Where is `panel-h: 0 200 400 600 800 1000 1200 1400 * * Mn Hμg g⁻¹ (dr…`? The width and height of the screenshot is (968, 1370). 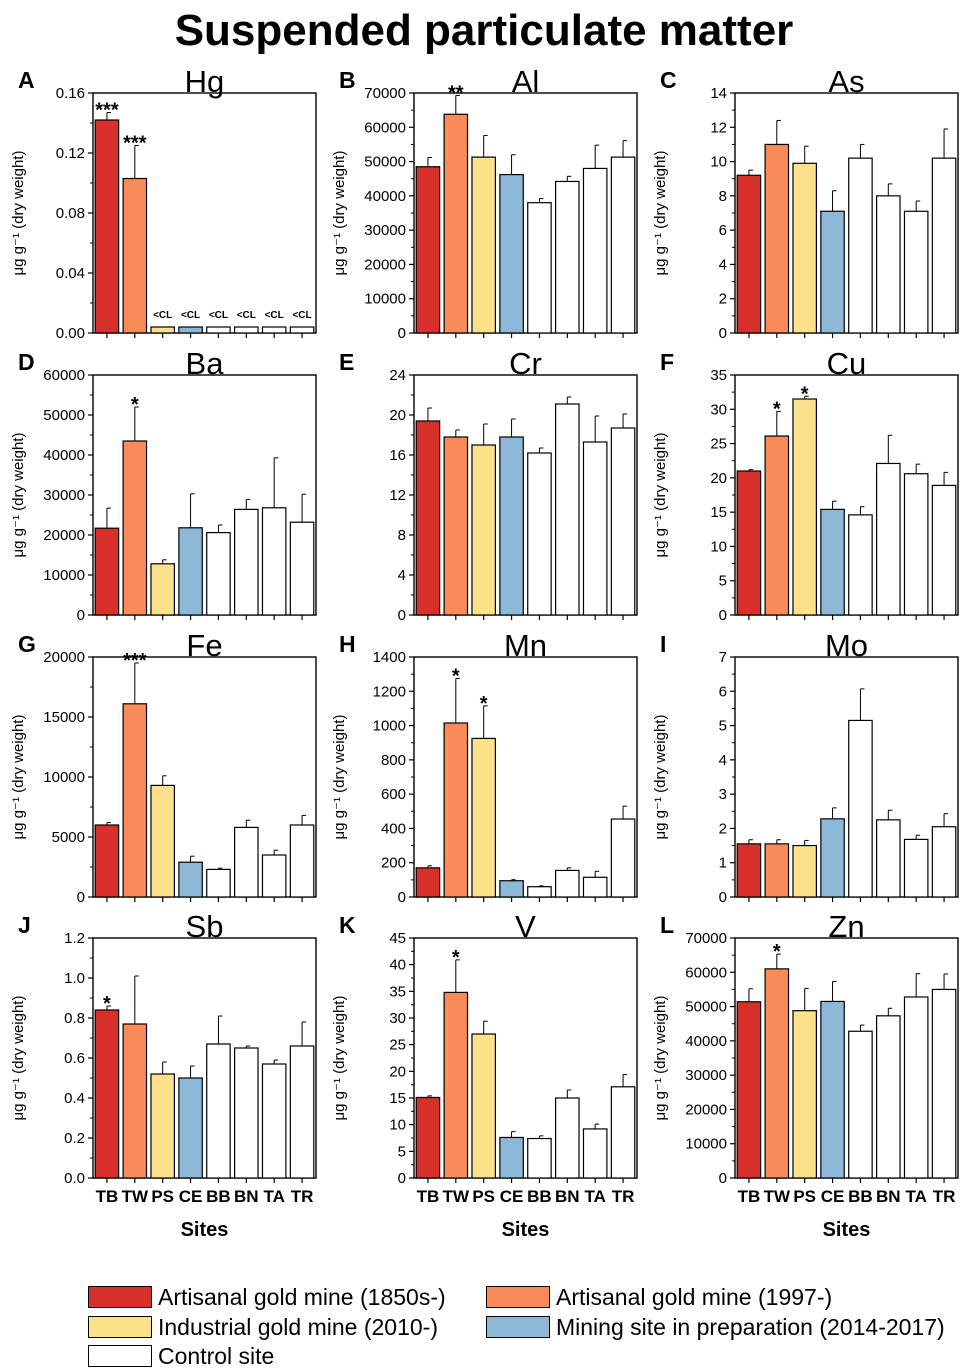
panel-h: 0 200 400 600 800 1000 1200 1400 * * Mn Hμg g⁻¹ (dr… is located at coordinates (484, 767).